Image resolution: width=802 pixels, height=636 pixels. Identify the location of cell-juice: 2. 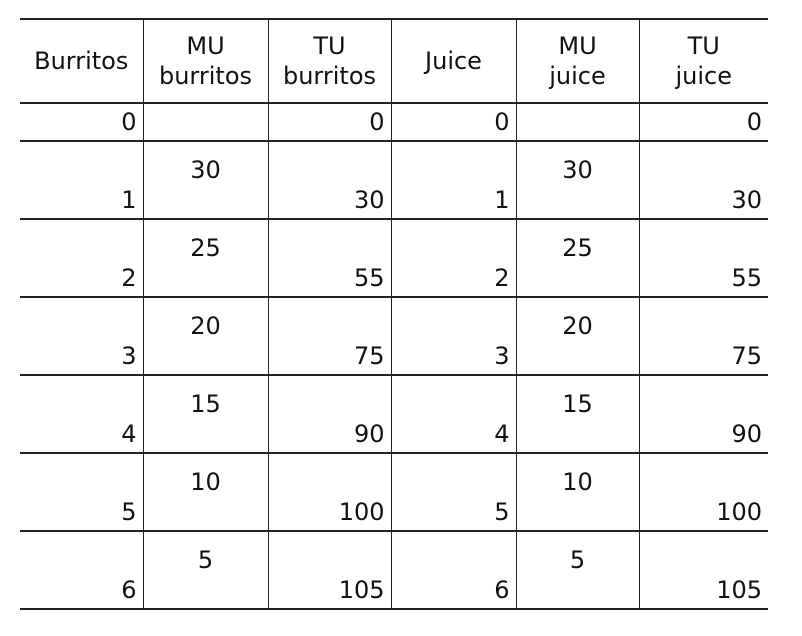
(453, 258).